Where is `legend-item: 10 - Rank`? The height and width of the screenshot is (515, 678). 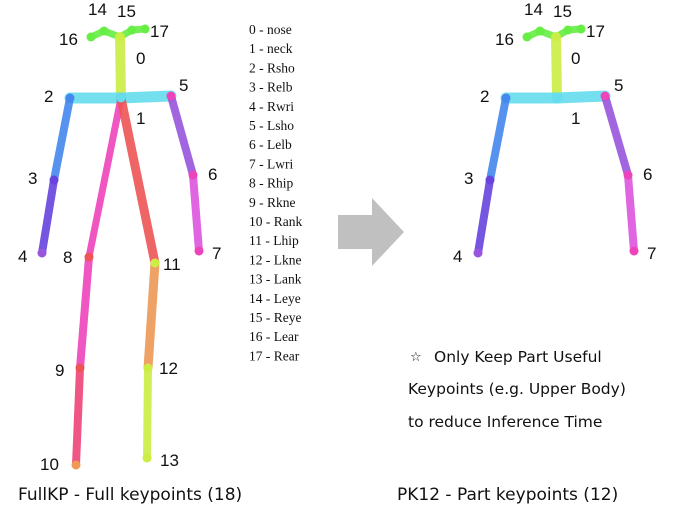 legend-item: 10 - Rank is located at coordinates (275, 221).